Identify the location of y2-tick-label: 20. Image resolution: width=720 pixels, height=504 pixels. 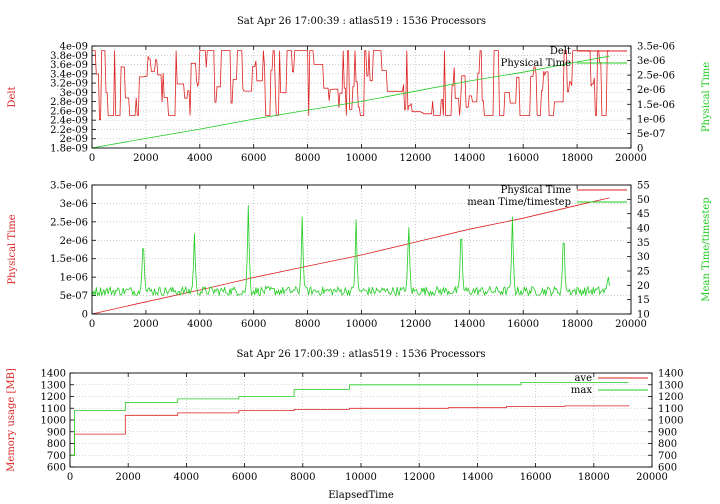
(643, 286).